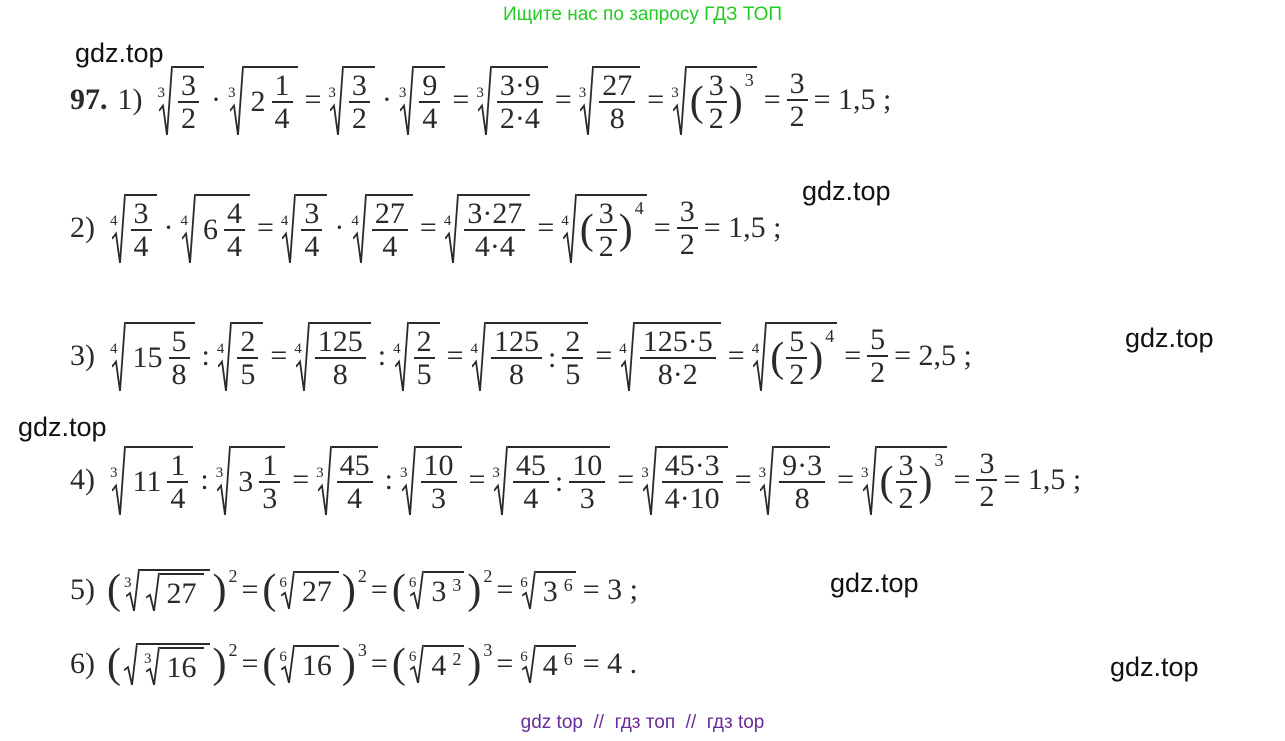 The width and height of the screenshot is (1285, 741). I want to click on numerator: 1, so click(178, 466).